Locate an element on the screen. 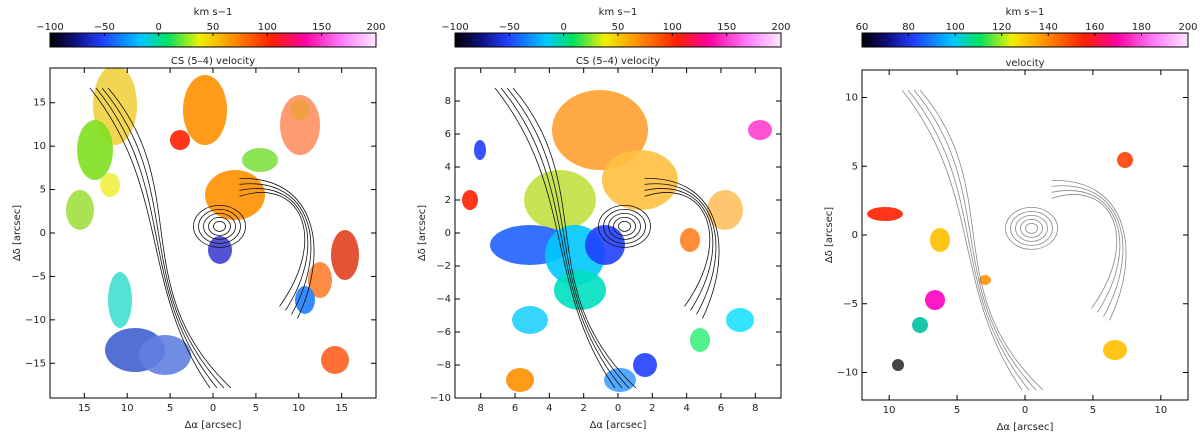  colorbar-tick-label: 60 is located at coordinates (862, 27).